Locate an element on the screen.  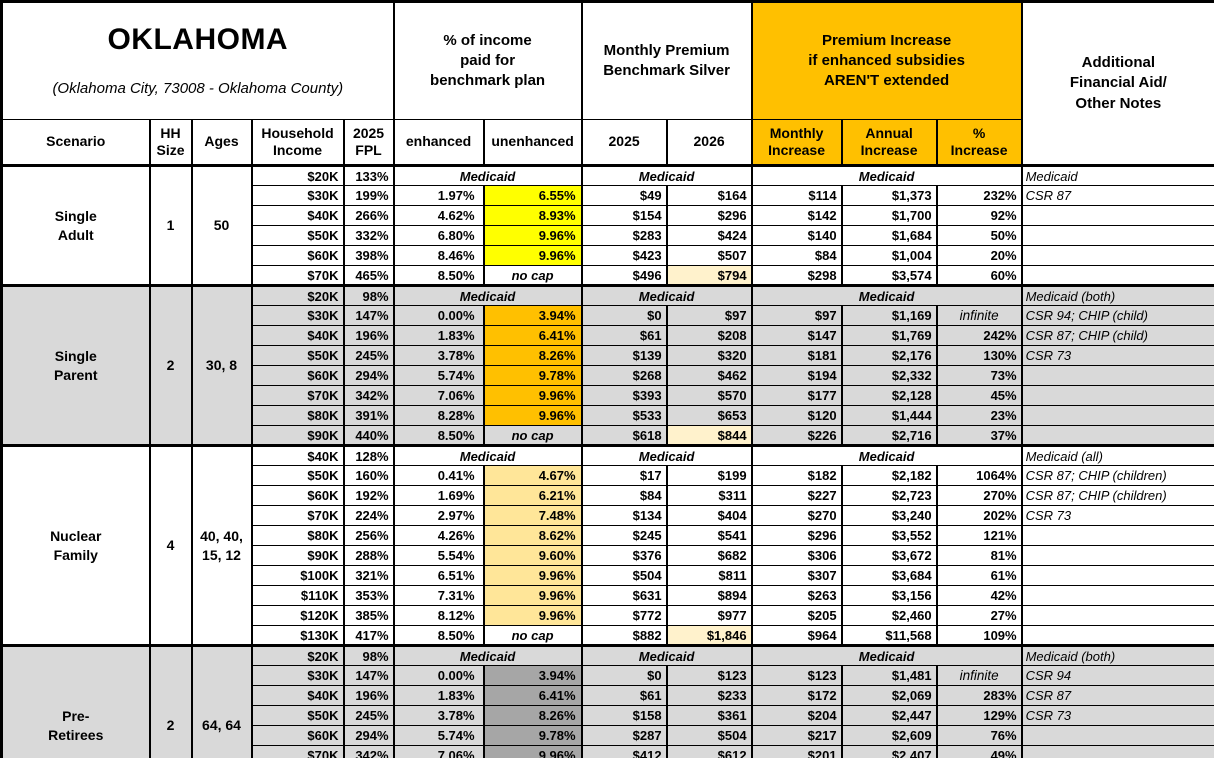
cell-premium-2025: $618 is located at coordinates (624, 435).